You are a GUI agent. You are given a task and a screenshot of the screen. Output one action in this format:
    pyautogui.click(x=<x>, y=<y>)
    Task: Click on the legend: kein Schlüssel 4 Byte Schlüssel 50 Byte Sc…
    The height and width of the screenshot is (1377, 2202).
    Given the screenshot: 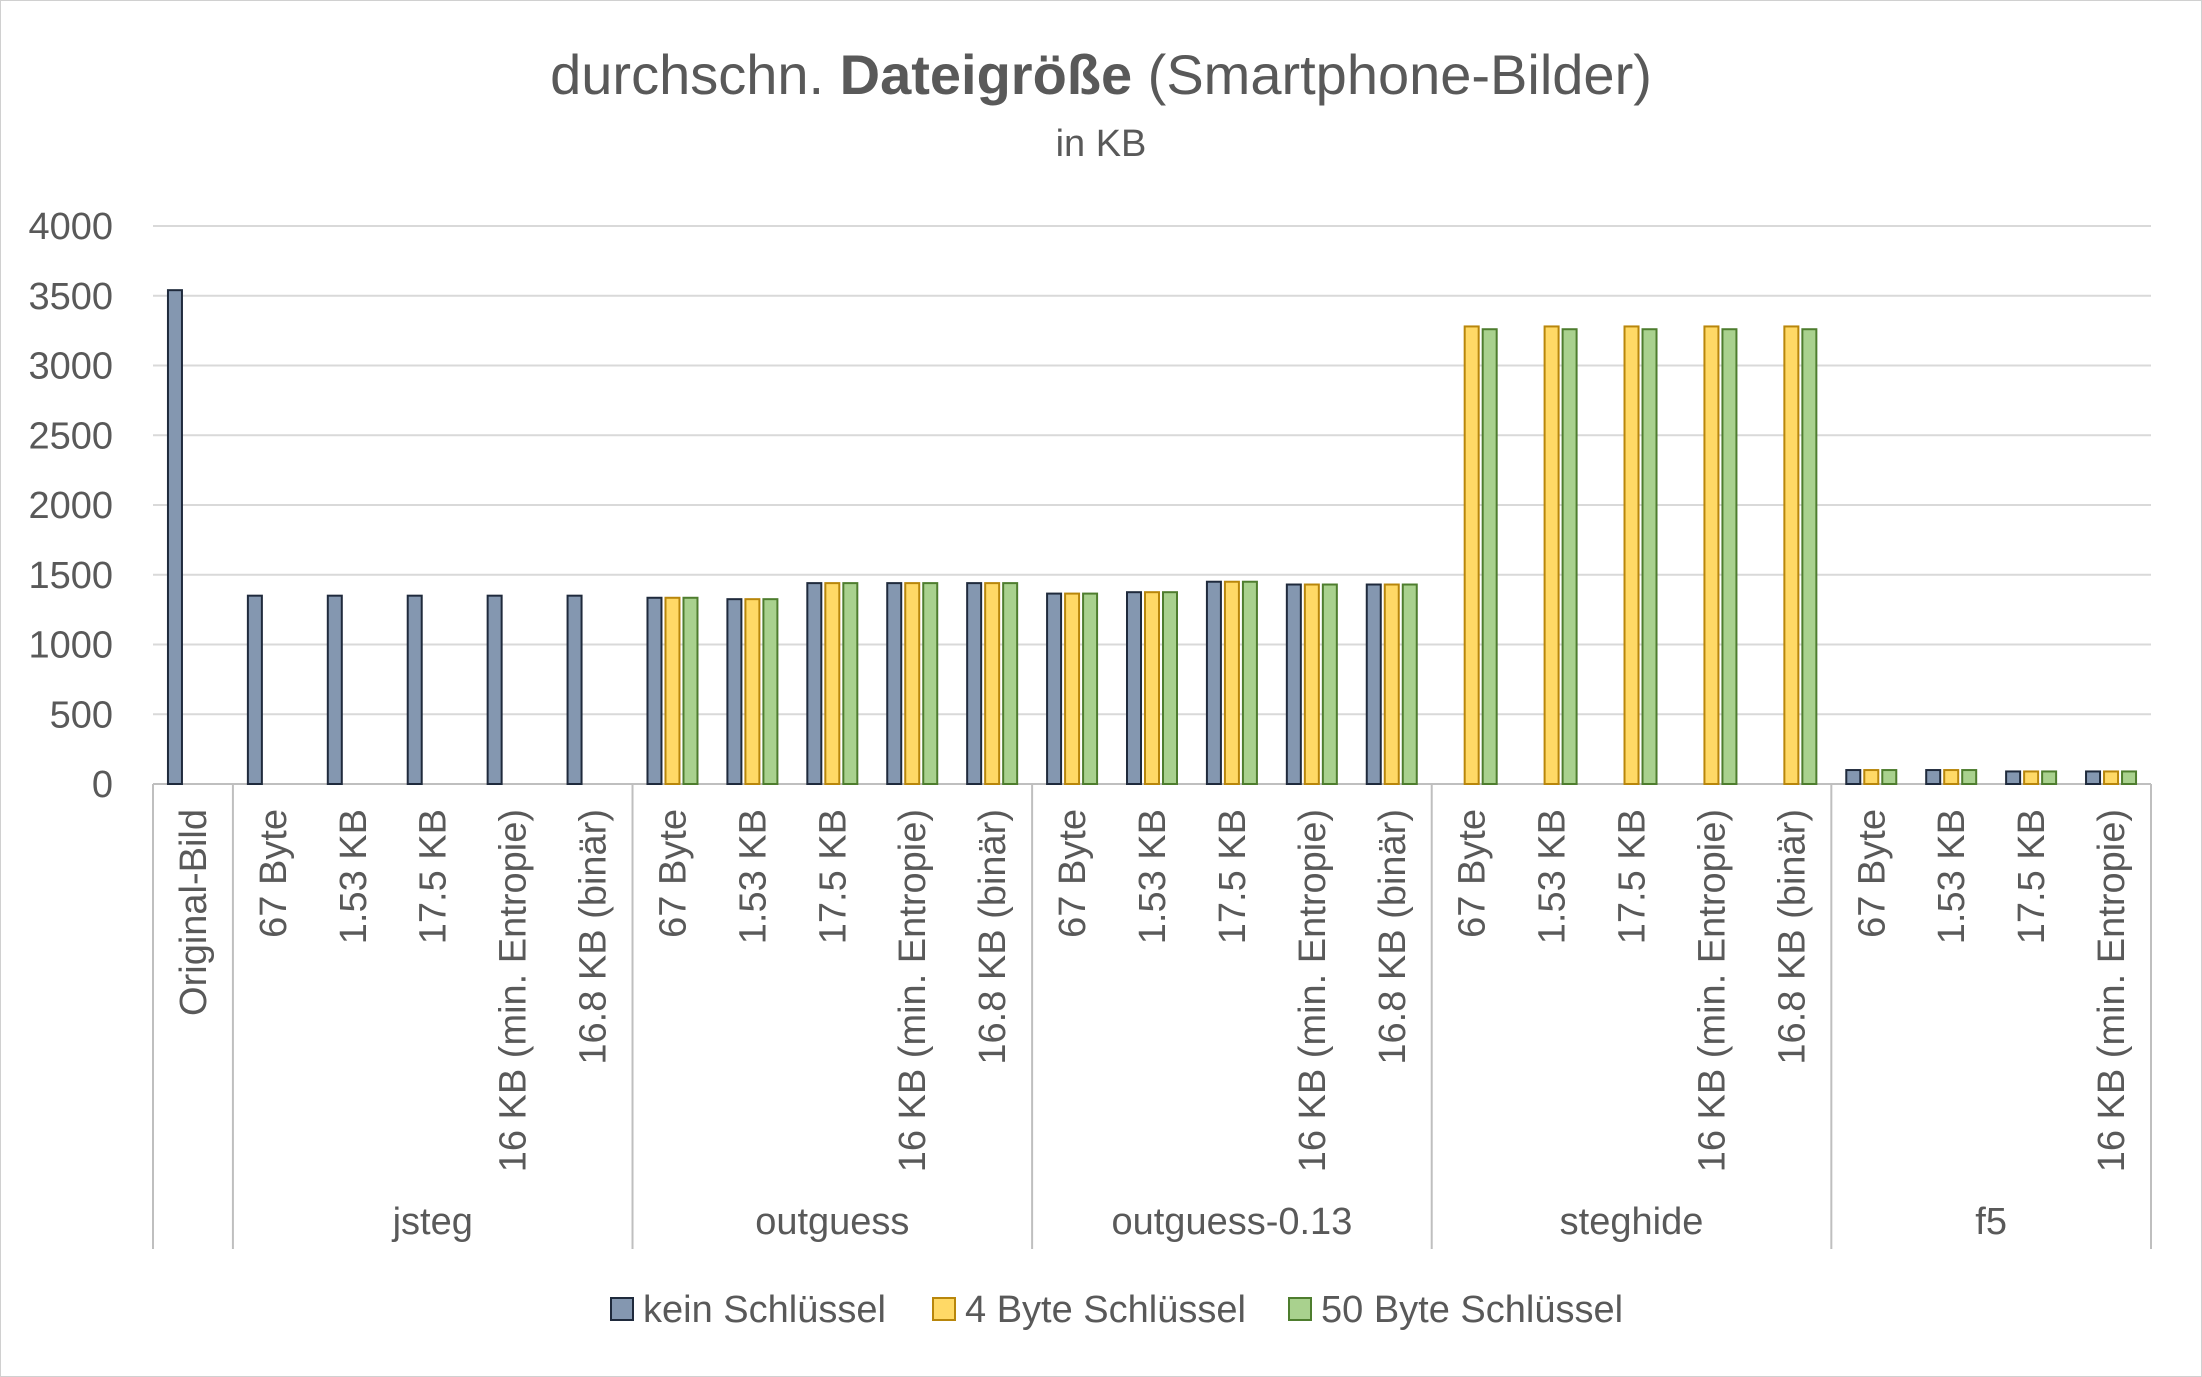 What is the action you would take?
    pyautogui.click(x=1116, y=1310)
    